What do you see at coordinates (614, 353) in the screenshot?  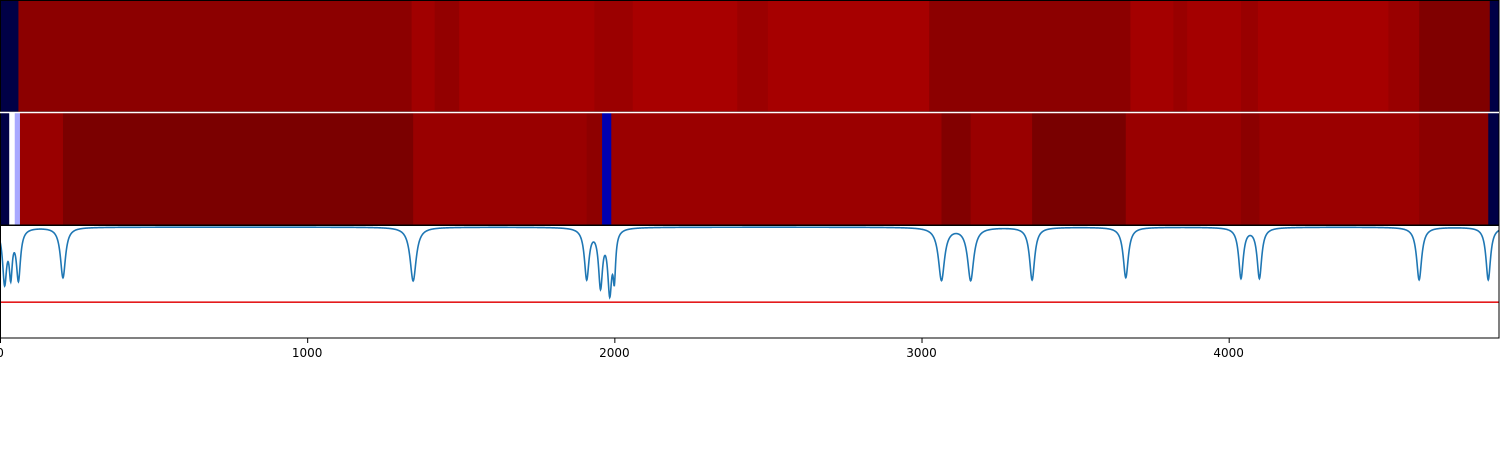 I see `x-tick-label-2: 2000` at bounding box center [614, 353].